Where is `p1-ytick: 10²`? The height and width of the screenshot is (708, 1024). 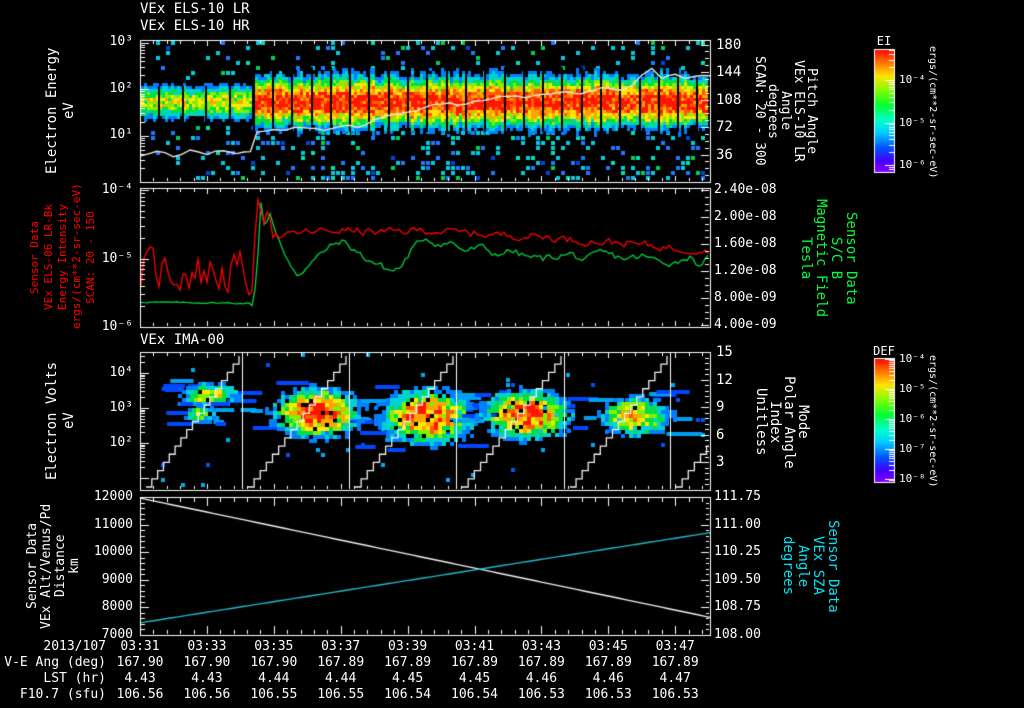
p1-ytick: 10² is located at coordinates (121, 88).